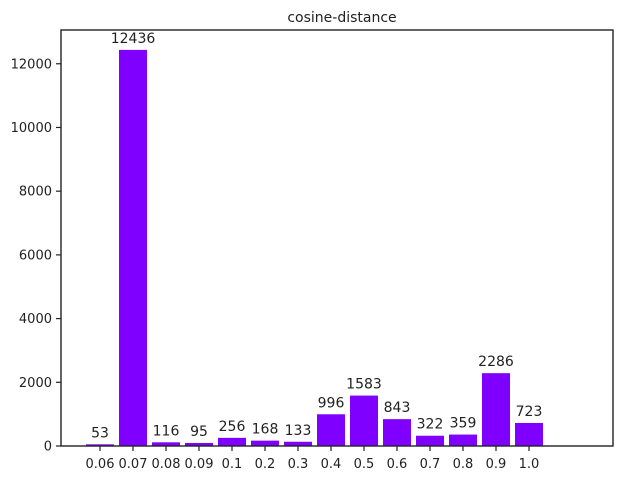 Image resolution: width=623 pixels, height=482 pixels. I want to click on data-label-0.9: 2286, so click(496, 362).